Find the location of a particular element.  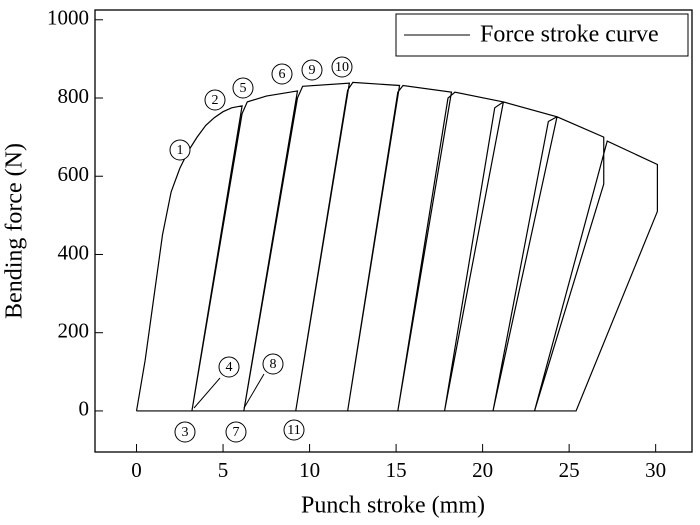

x-tick-label: 5 is located at coordinates (223, 470).